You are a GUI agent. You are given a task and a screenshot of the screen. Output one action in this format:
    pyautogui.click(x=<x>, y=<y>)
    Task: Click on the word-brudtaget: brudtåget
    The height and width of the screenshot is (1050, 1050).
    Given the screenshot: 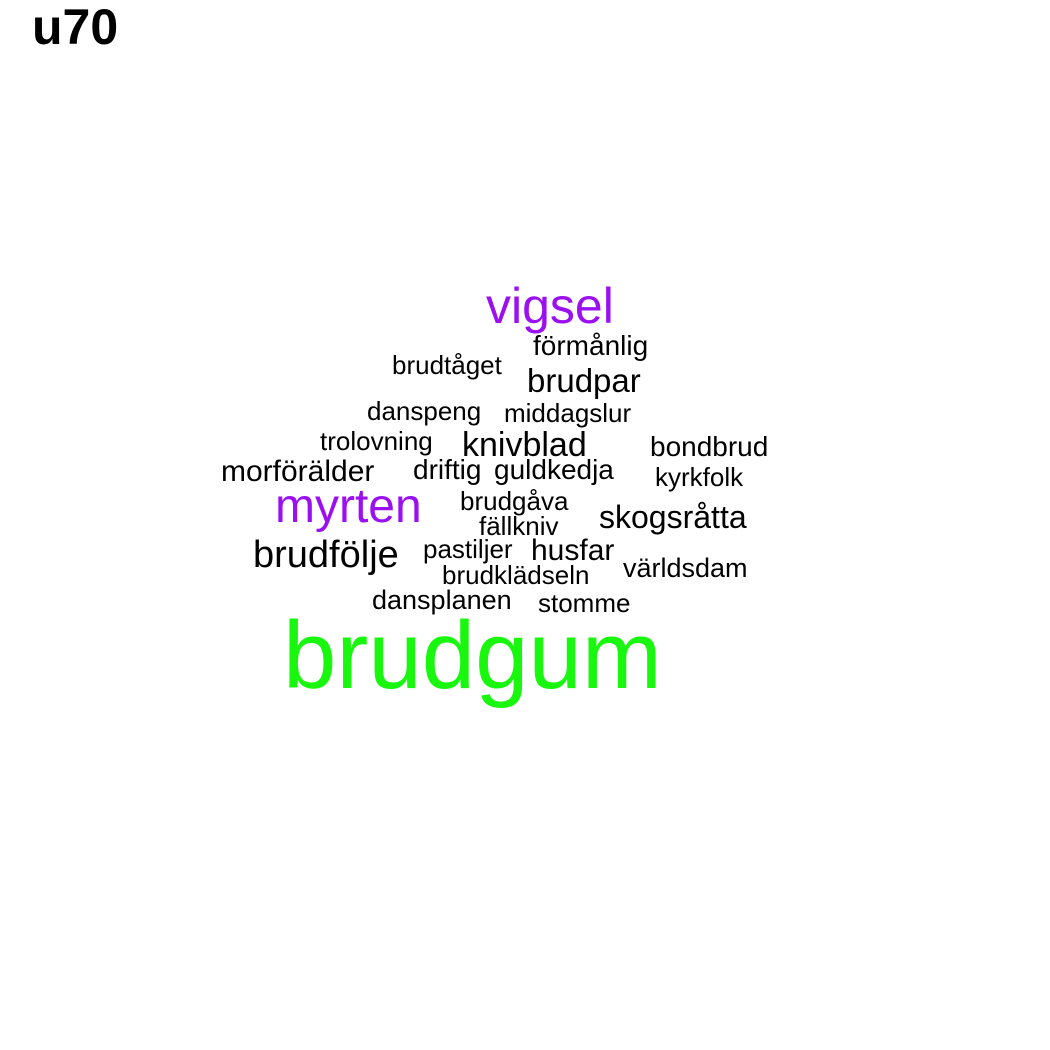 What is the action you would take?
    pyautogui.click(x=447, y=365)
    